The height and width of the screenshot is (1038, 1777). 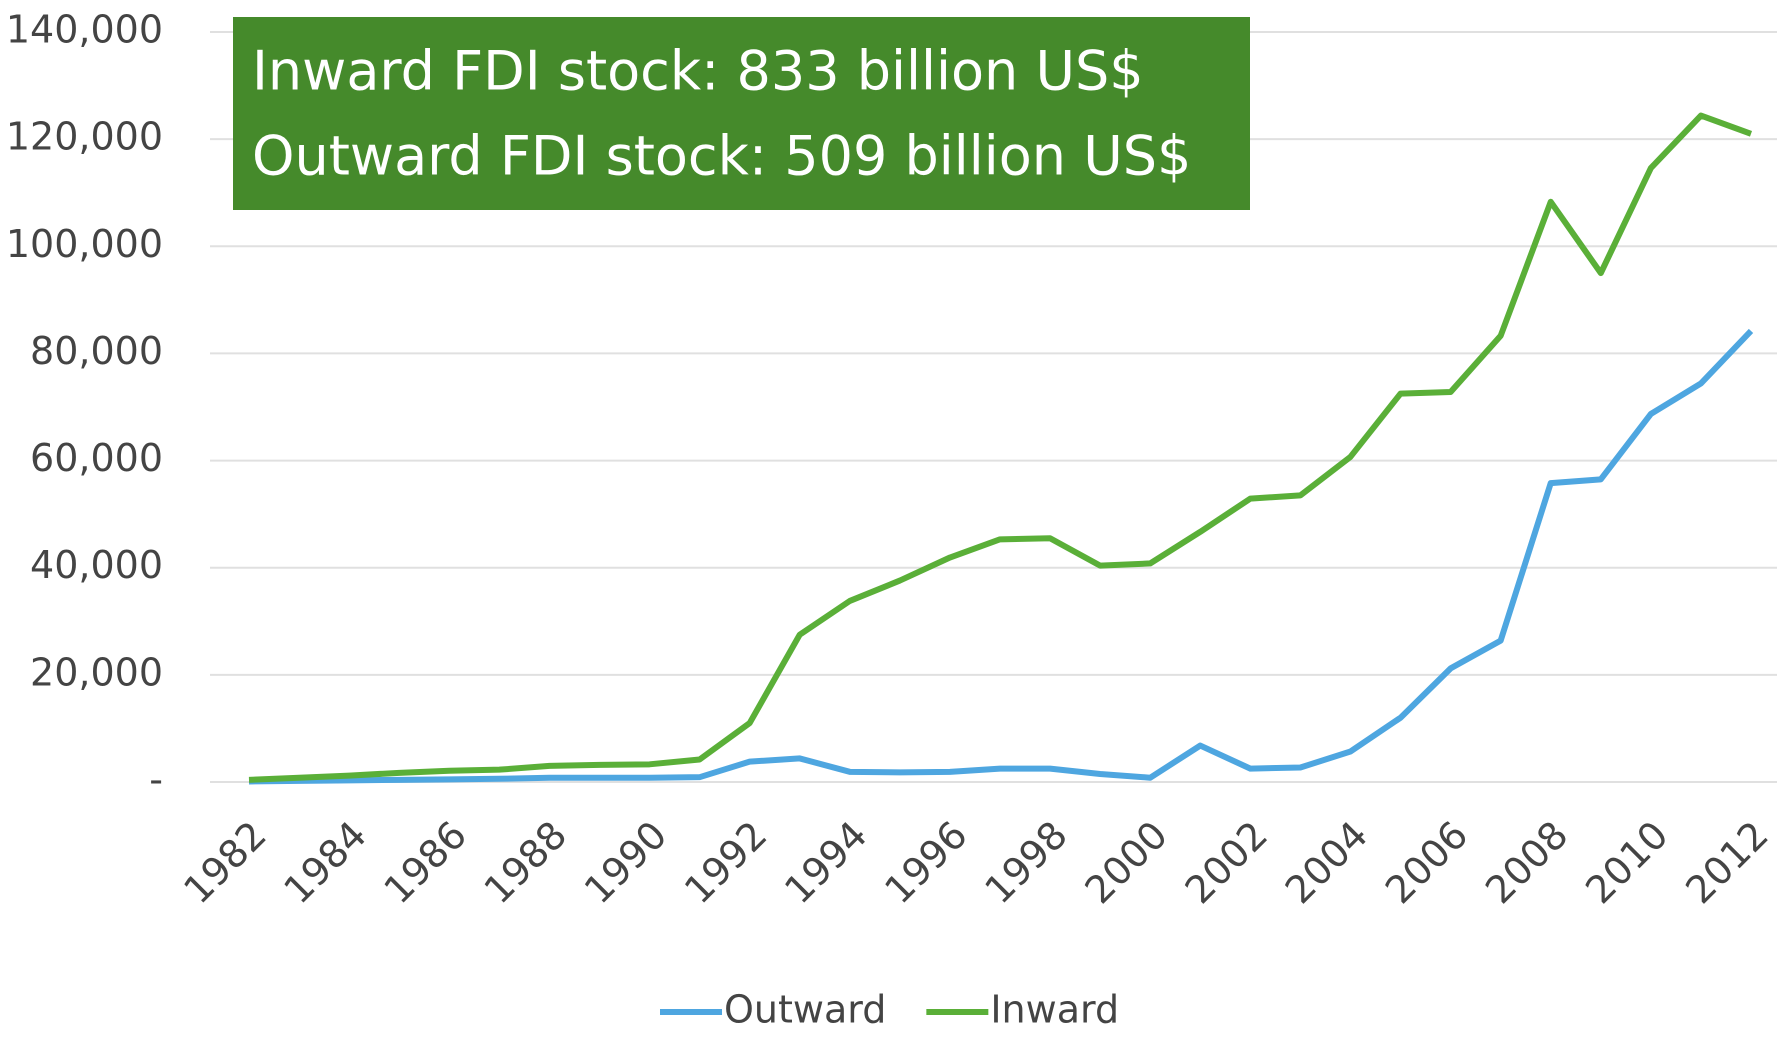 What do you see at coordinates (426, 863) in the screenshot?
I see `x-tick-label: 1986` at bounding box center [426, 863].